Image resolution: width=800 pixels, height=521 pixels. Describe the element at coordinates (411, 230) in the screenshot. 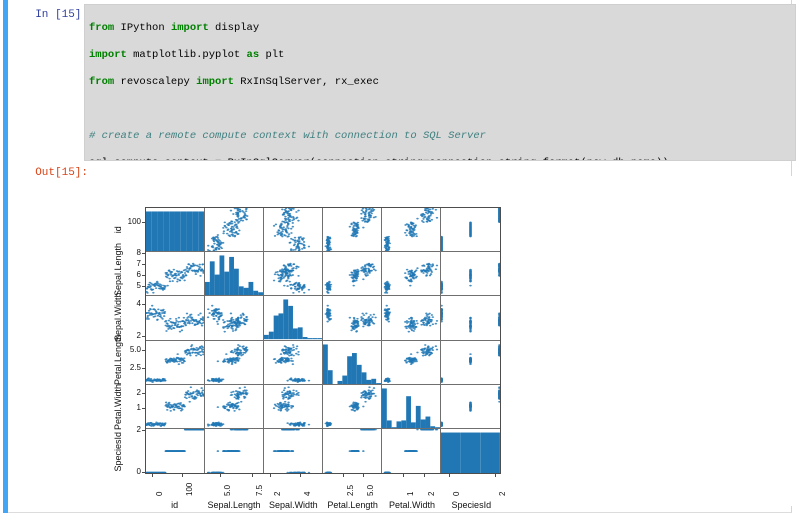

I see `scatter-matrix-cell-id-vs-petal-width` at that location.